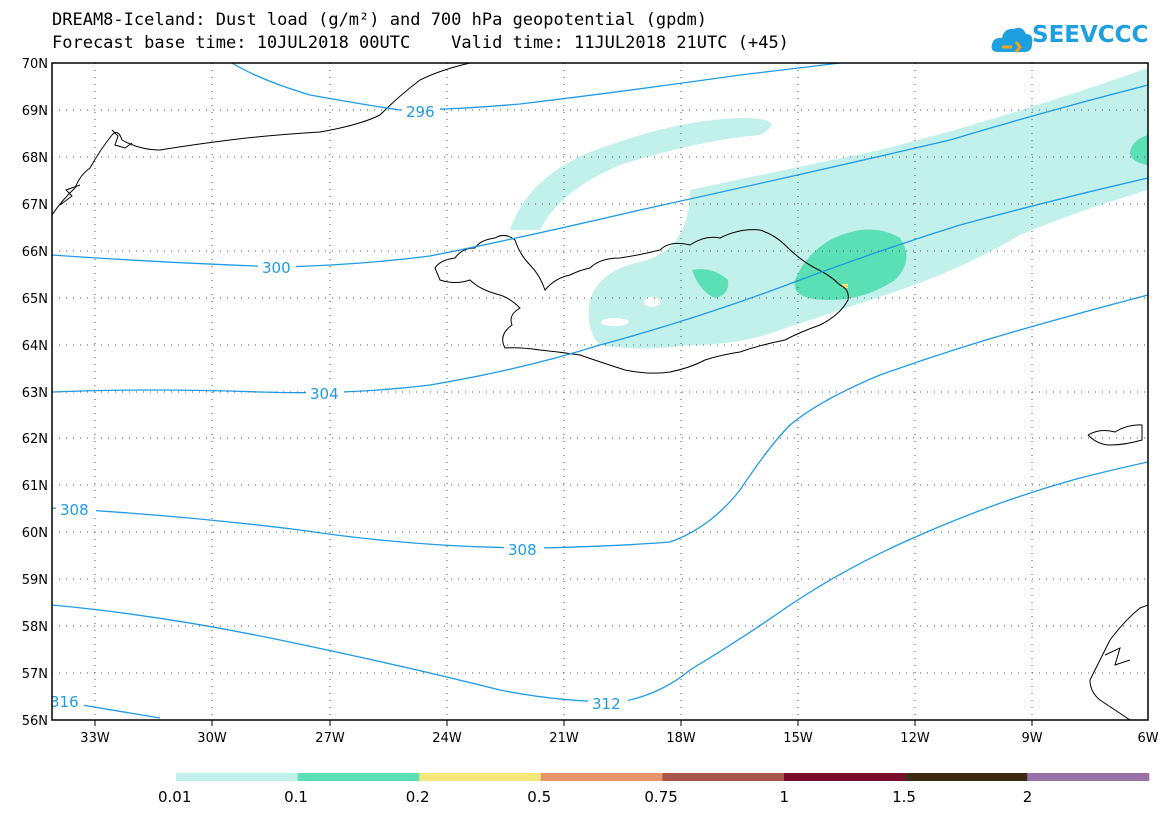  What do you see at coordinates (784, 797) in the screenshot?
I see `legend-label: 1` at bounding box center [784, 797].